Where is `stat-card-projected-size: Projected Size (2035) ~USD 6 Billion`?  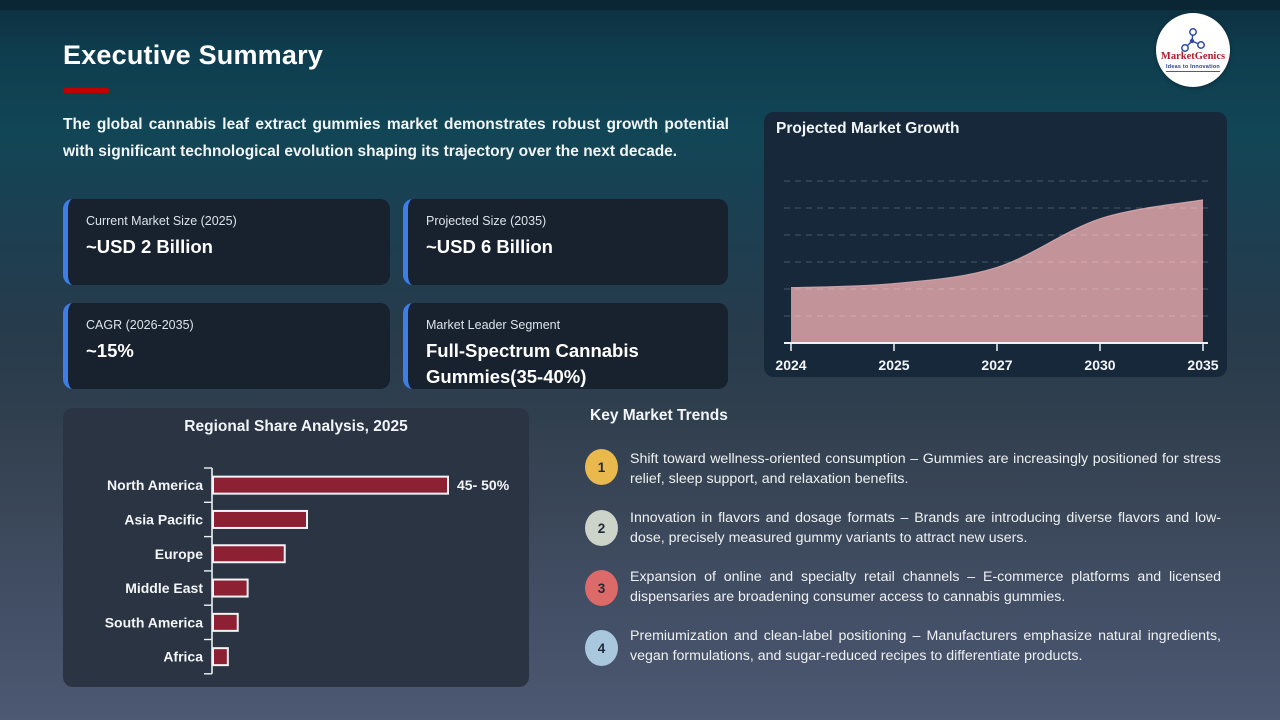 stat-card-projected-size: Projected Size (2035) ~USD 6 Billion is located at coordinates (565, 242).